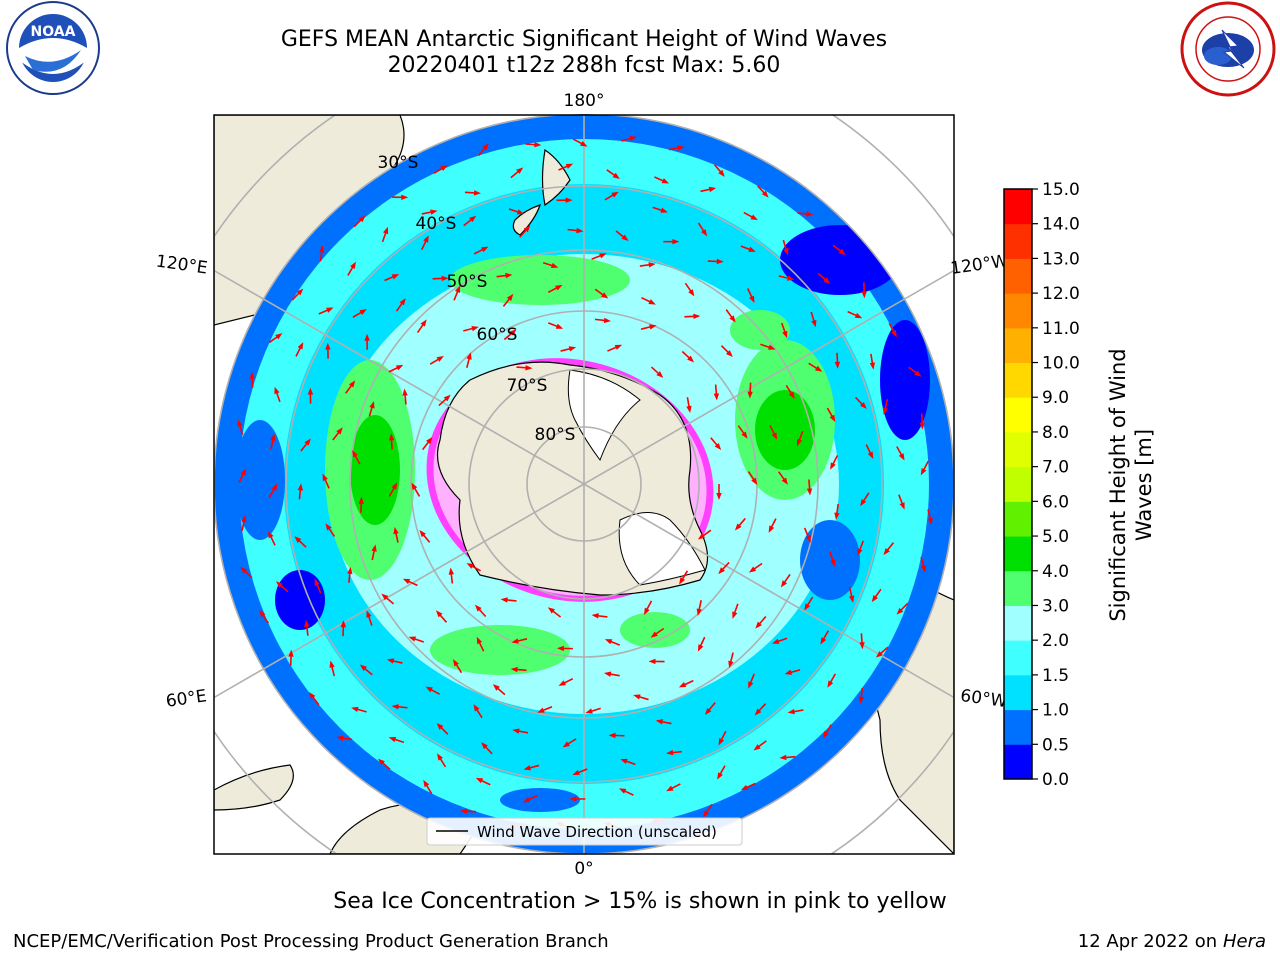 The width and height of the screenshot is (1280, 960). Describe the element at coordinates (604, 415) in the screenshot. I see `ross-ice-shelf` at that location.